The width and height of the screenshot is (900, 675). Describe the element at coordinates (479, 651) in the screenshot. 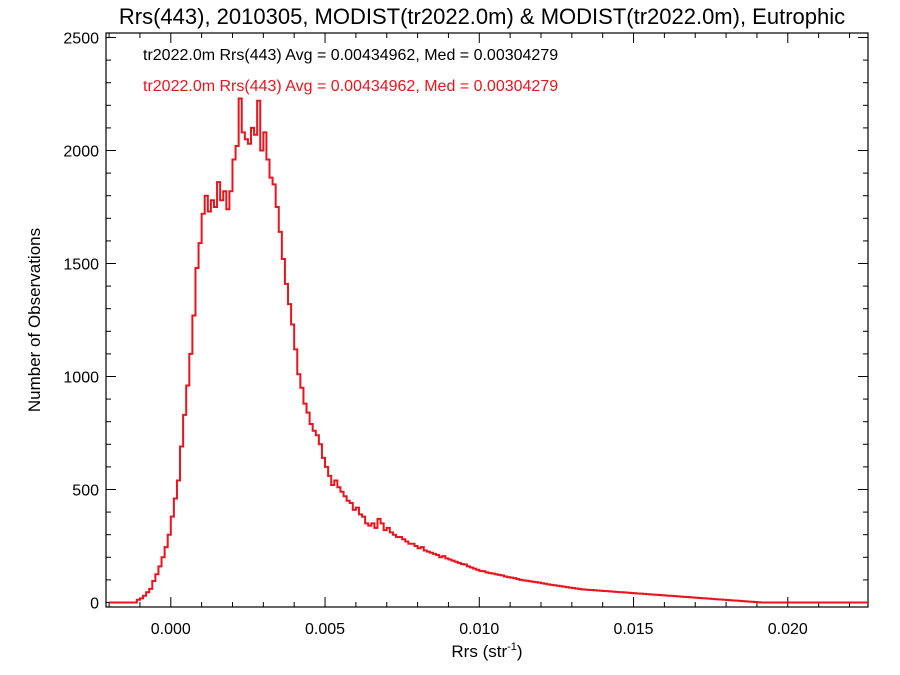

I see `x-axis-label-main: Rrs (str` at that location.